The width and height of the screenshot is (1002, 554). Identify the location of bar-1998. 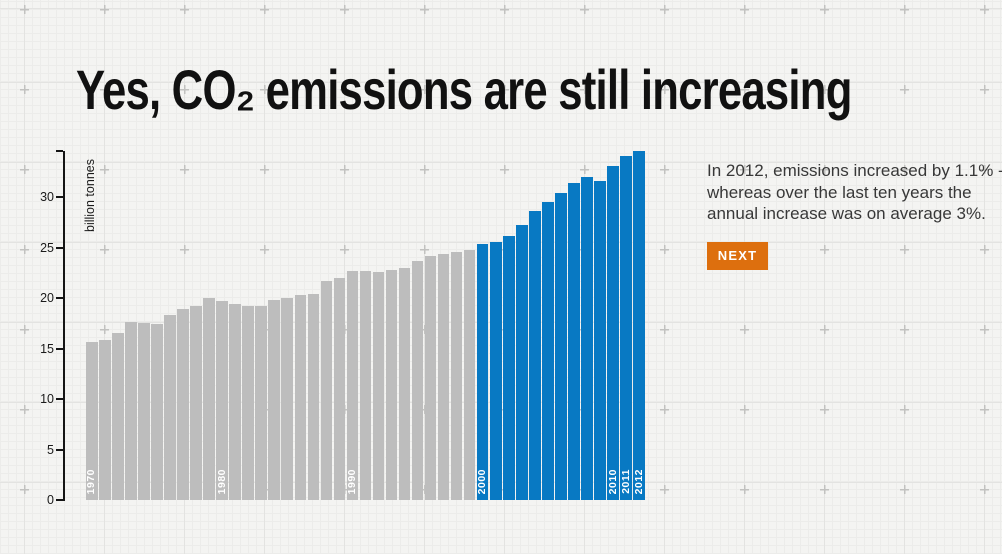
(456, 375).